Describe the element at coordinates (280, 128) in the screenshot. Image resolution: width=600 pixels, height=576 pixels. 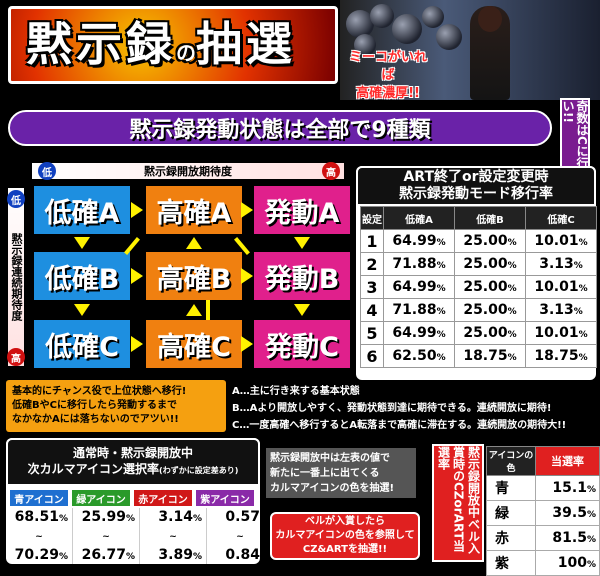
I see `mode-count-banner: 黙示録発動状態は全部で9種類` at that location.